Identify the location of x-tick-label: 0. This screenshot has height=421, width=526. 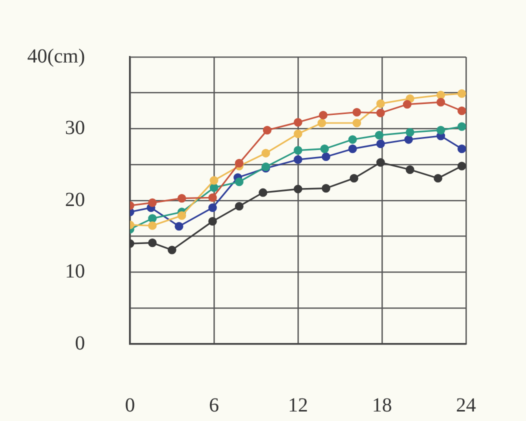
(130, 405).